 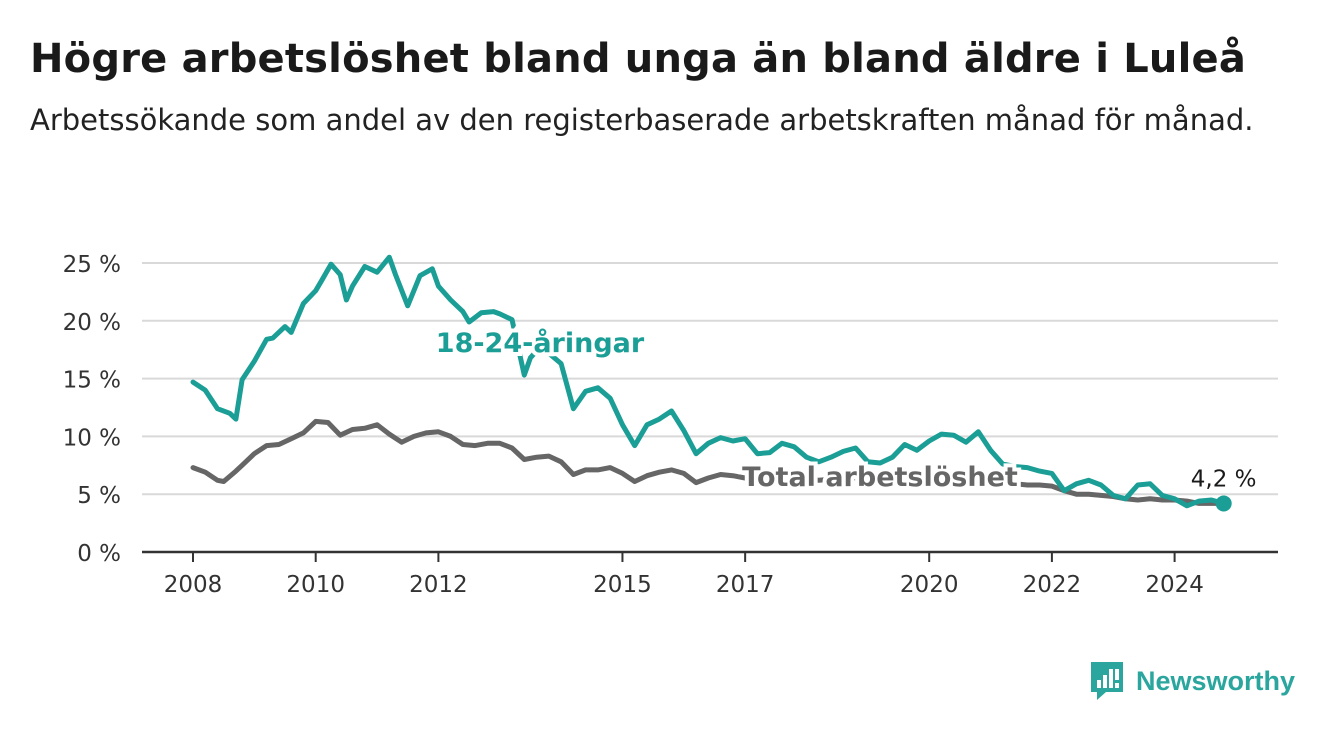 What do you see at coordinates (193, 585) in the screenshot?
I see `x-tick-label: 2008` at bounding box center [193, 585].